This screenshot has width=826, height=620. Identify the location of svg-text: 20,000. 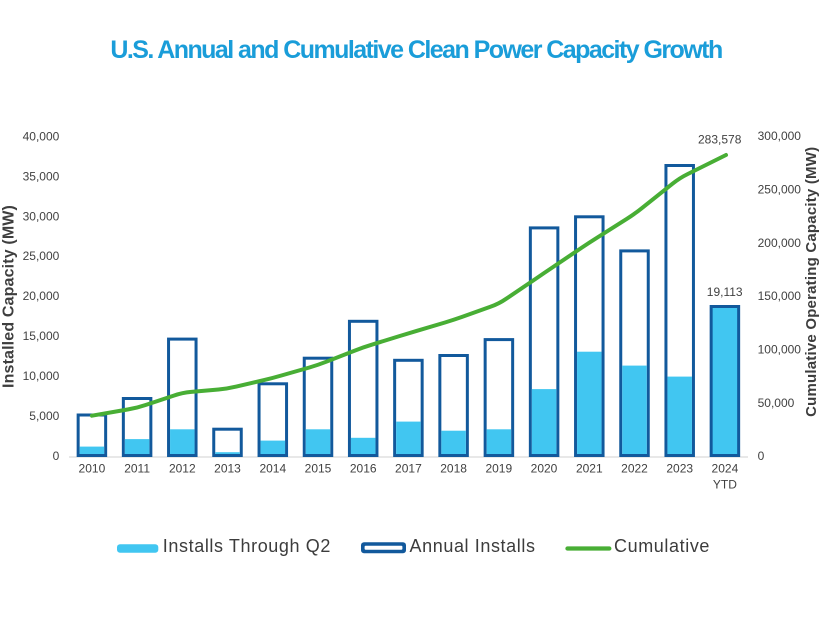
(41, 296).